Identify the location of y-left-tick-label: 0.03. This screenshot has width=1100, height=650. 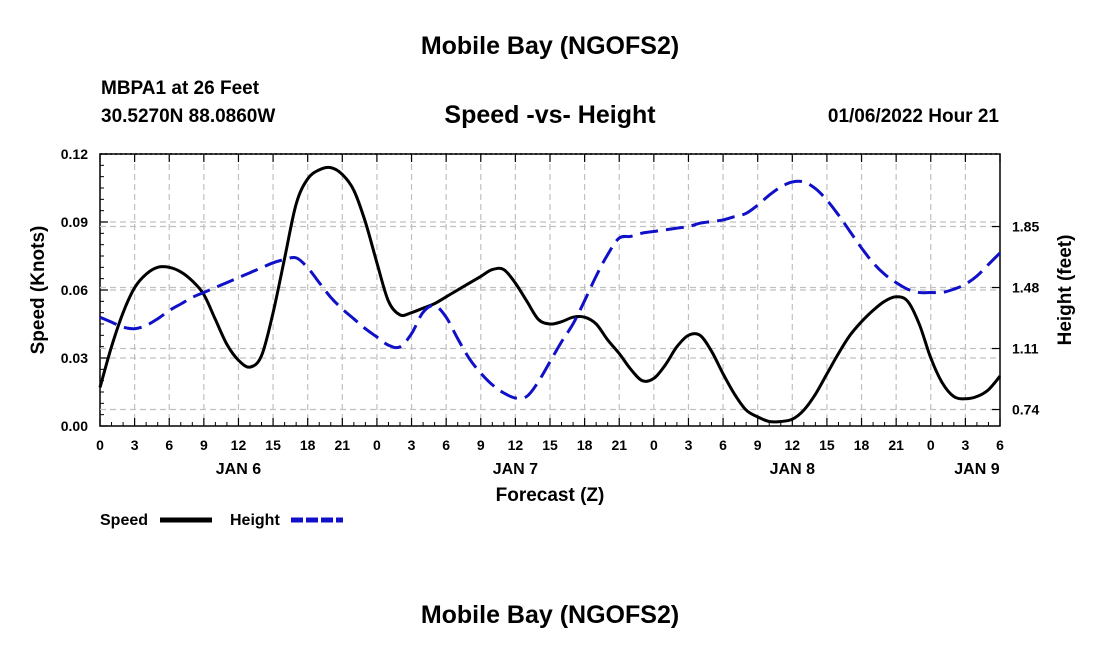
(74, 358).